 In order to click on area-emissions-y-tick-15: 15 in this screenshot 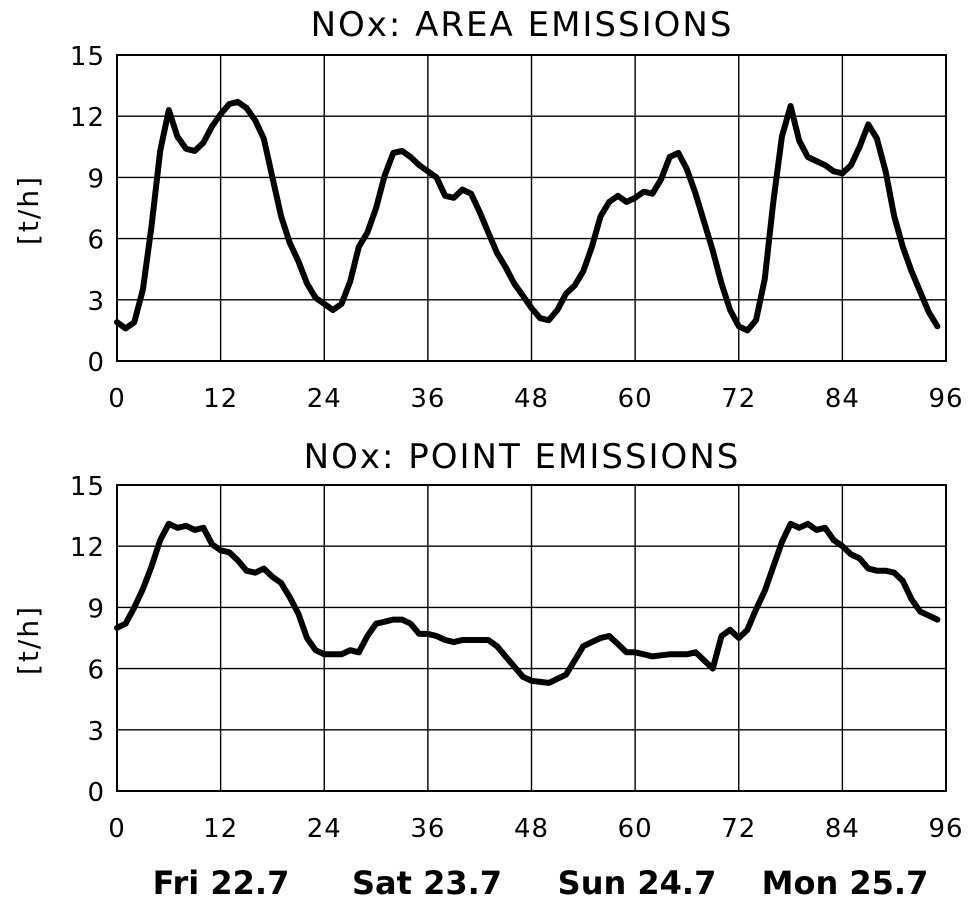, I will do `click(87, 57)`.